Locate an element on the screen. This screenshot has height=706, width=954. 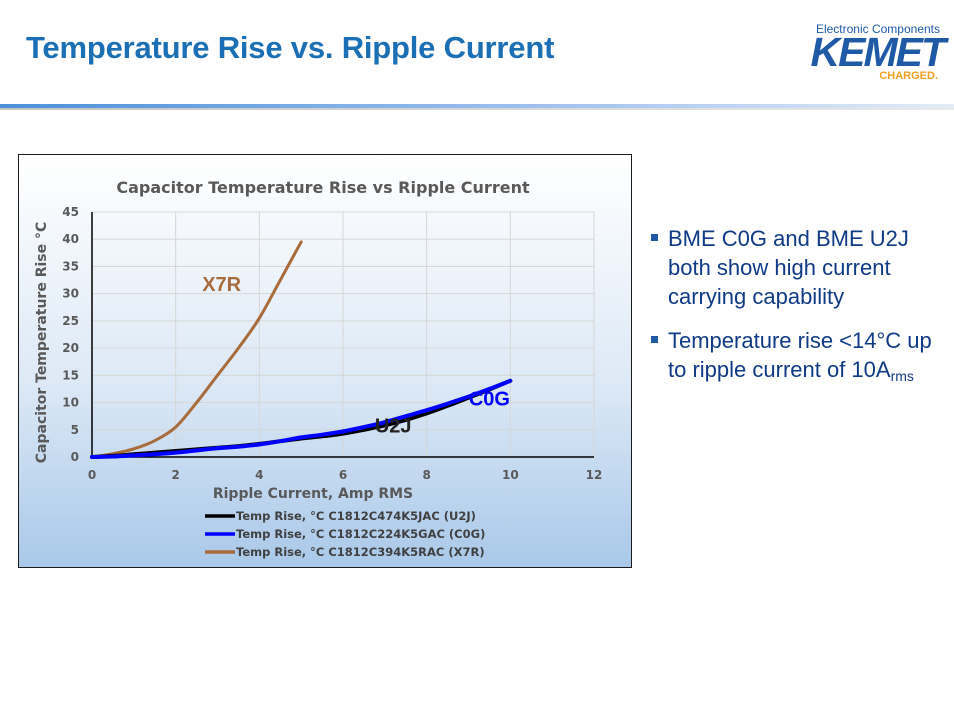
y-axis-title: Capacitor Temperature Rise °C is located at coordinates (42, 343).